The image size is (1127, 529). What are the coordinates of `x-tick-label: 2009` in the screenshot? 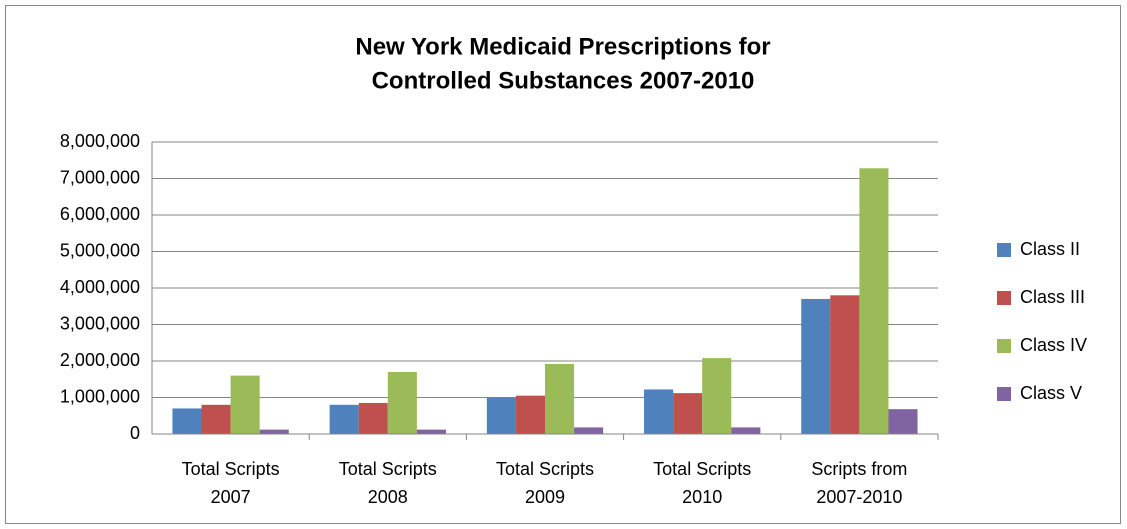 It's located at (545, 497).